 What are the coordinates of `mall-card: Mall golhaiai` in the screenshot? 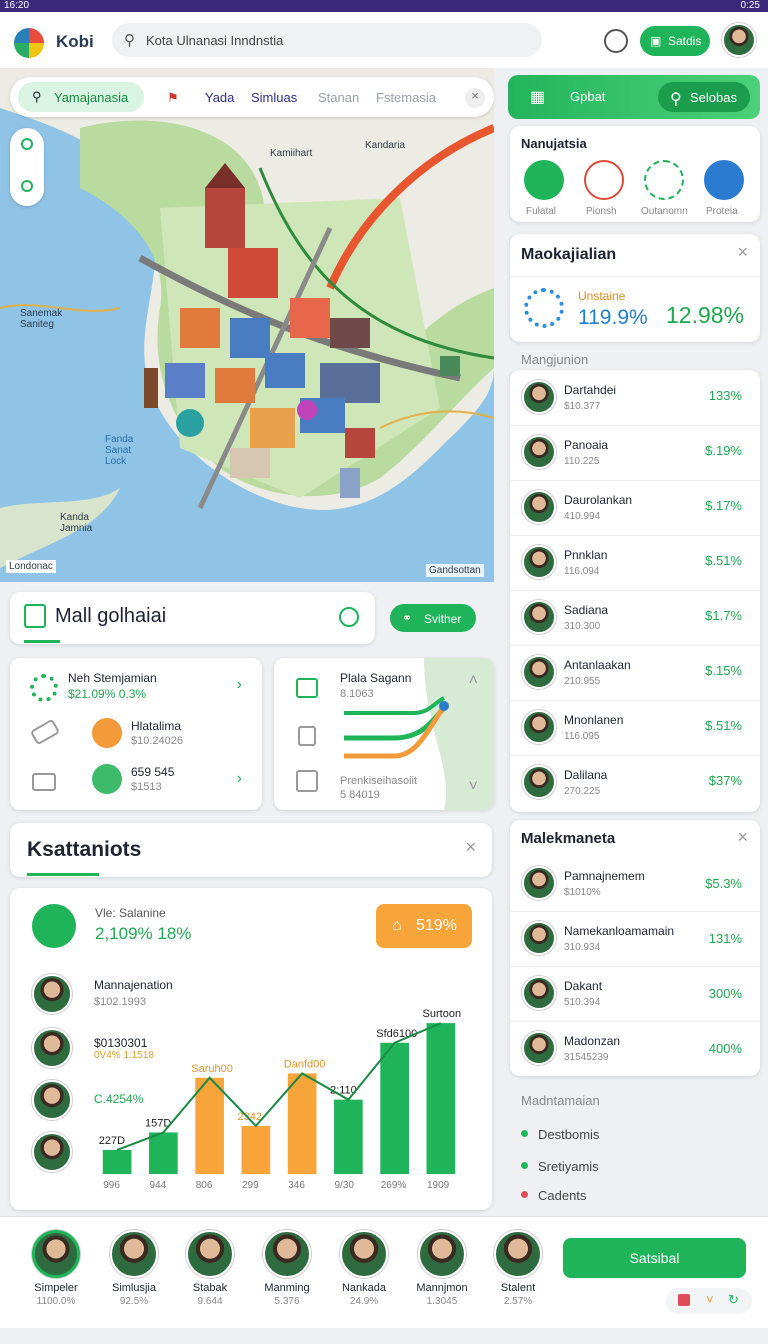 It's located at (192, 618).